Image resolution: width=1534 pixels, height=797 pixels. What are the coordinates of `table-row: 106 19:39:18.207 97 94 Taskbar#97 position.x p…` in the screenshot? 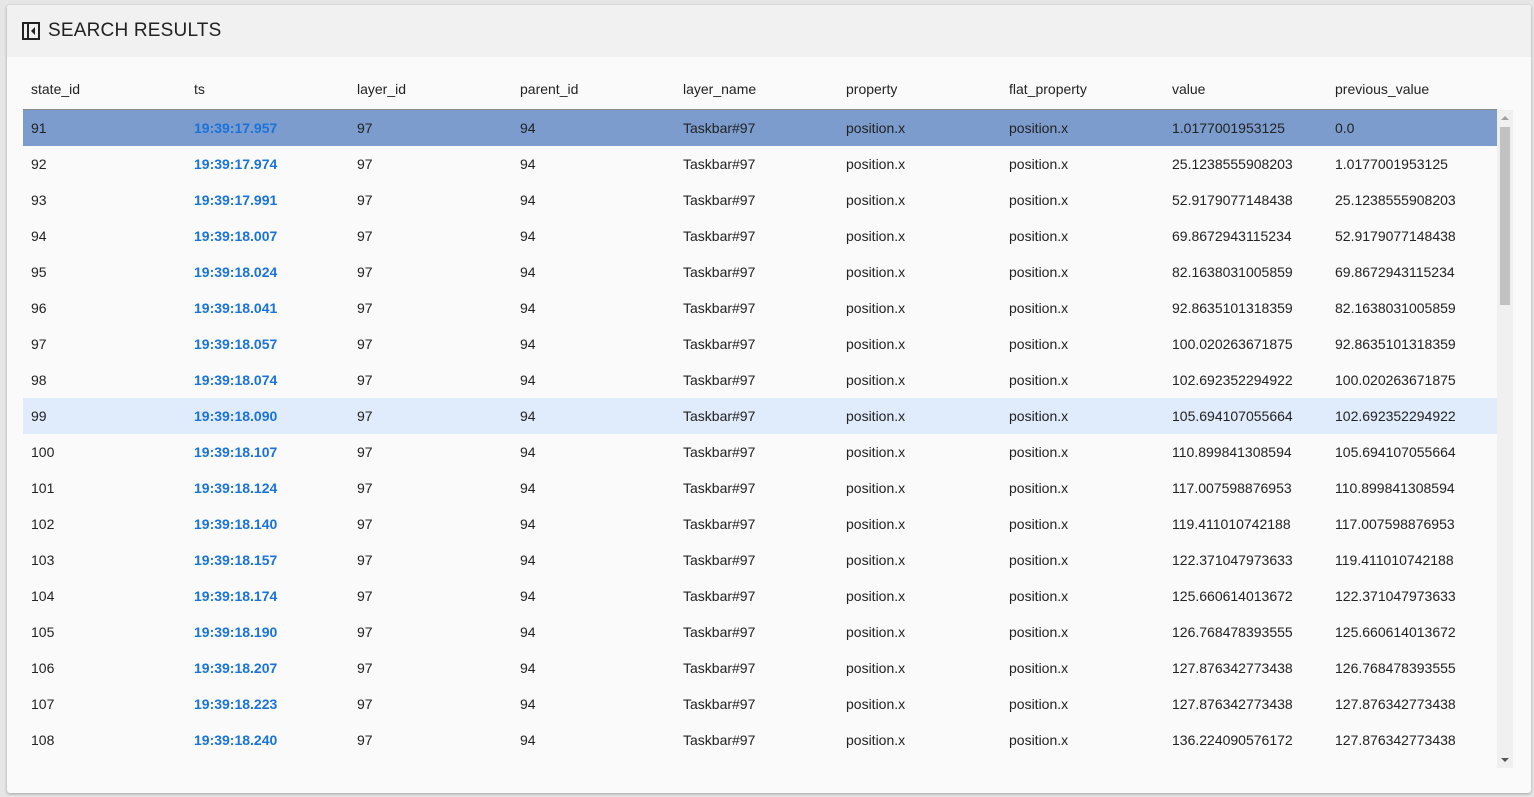 It's located at (760, 668).